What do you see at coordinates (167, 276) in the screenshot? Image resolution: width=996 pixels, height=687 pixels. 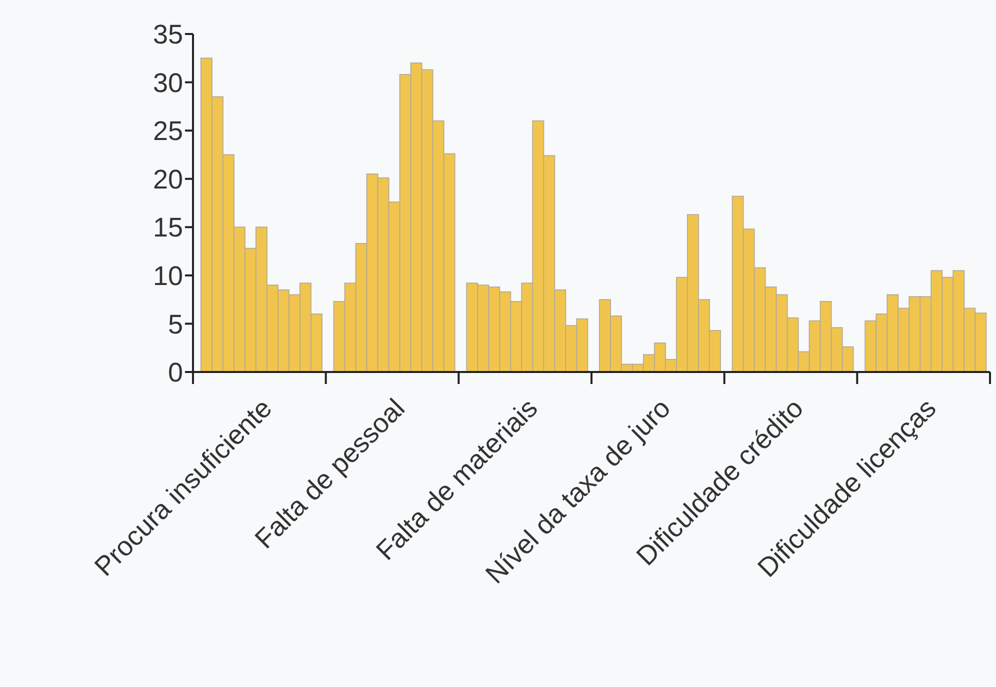 I see `y-tick-label: 10` at bounding box center [167, 276].